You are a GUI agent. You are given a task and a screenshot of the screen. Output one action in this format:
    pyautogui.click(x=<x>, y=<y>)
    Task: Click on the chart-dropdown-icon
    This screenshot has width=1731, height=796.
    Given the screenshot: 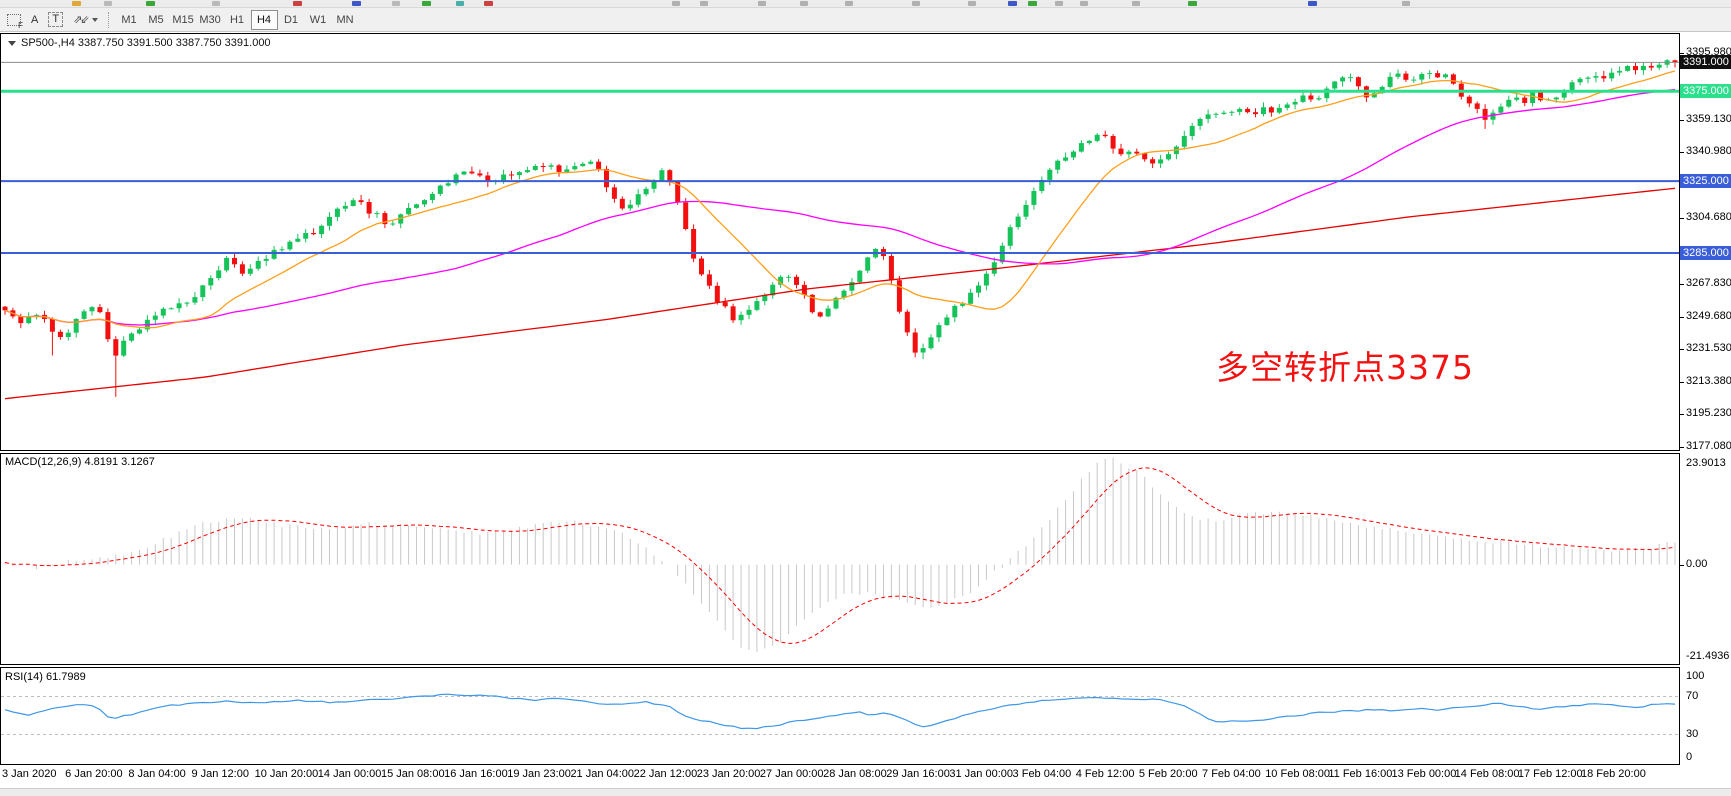 What is the action you would take?
    pyautogui.click(x=12, y=43)
    